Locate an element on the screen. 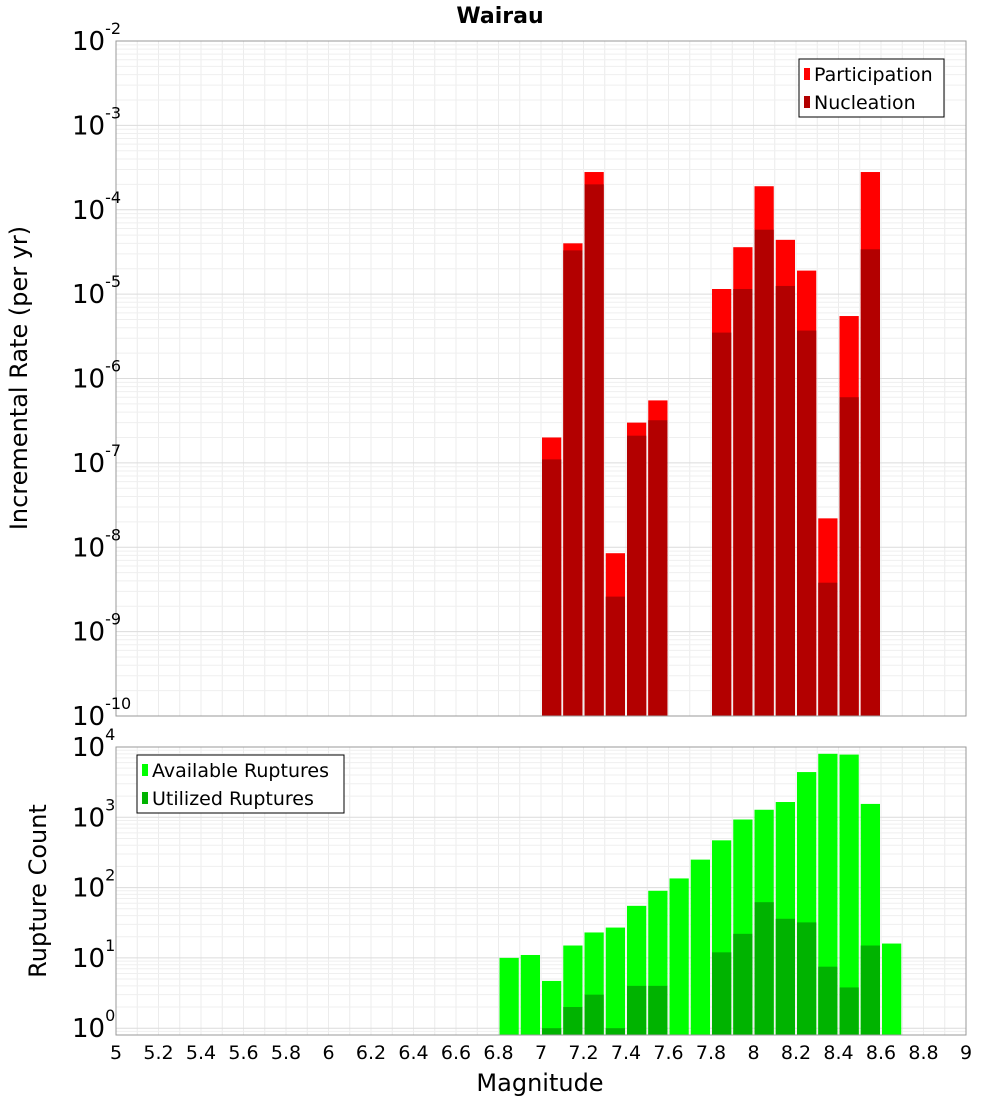 The image size is (1000, 1100). y-tick-label: 10¹ is located at coordinates (93, 955).